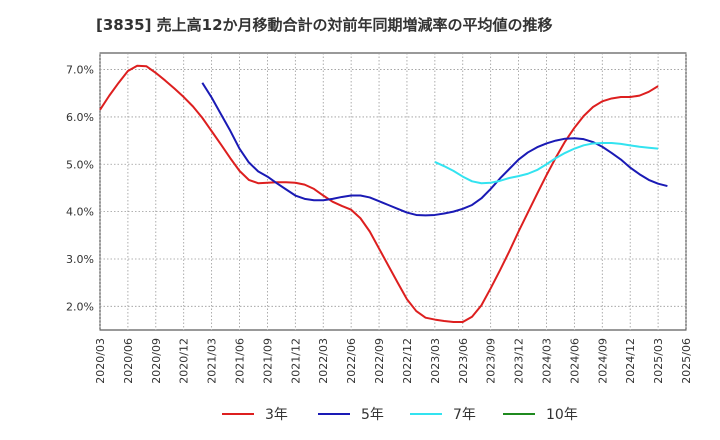  I want to click on x-tick-label: 2025/03, so click(658, 361).